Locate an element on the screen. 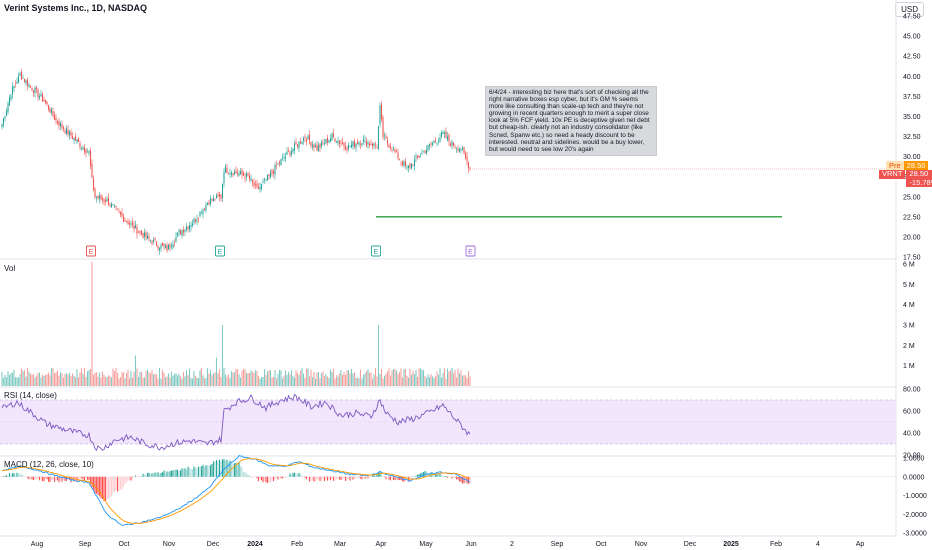 This screenshot has width=932, height=550. last-price-tag: VRNT 28.50 -15.78% is located at coordinates (905, 178).